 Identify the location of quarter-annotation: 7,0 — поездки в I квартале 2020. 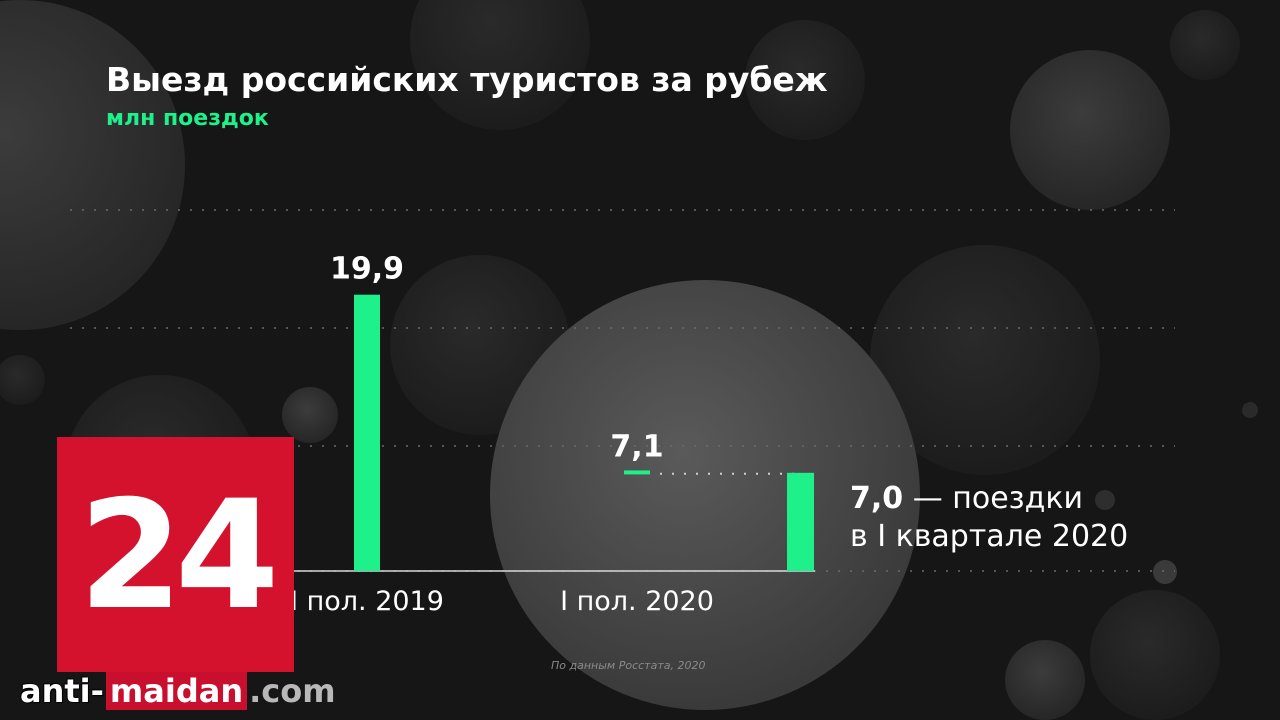
(989, 518).